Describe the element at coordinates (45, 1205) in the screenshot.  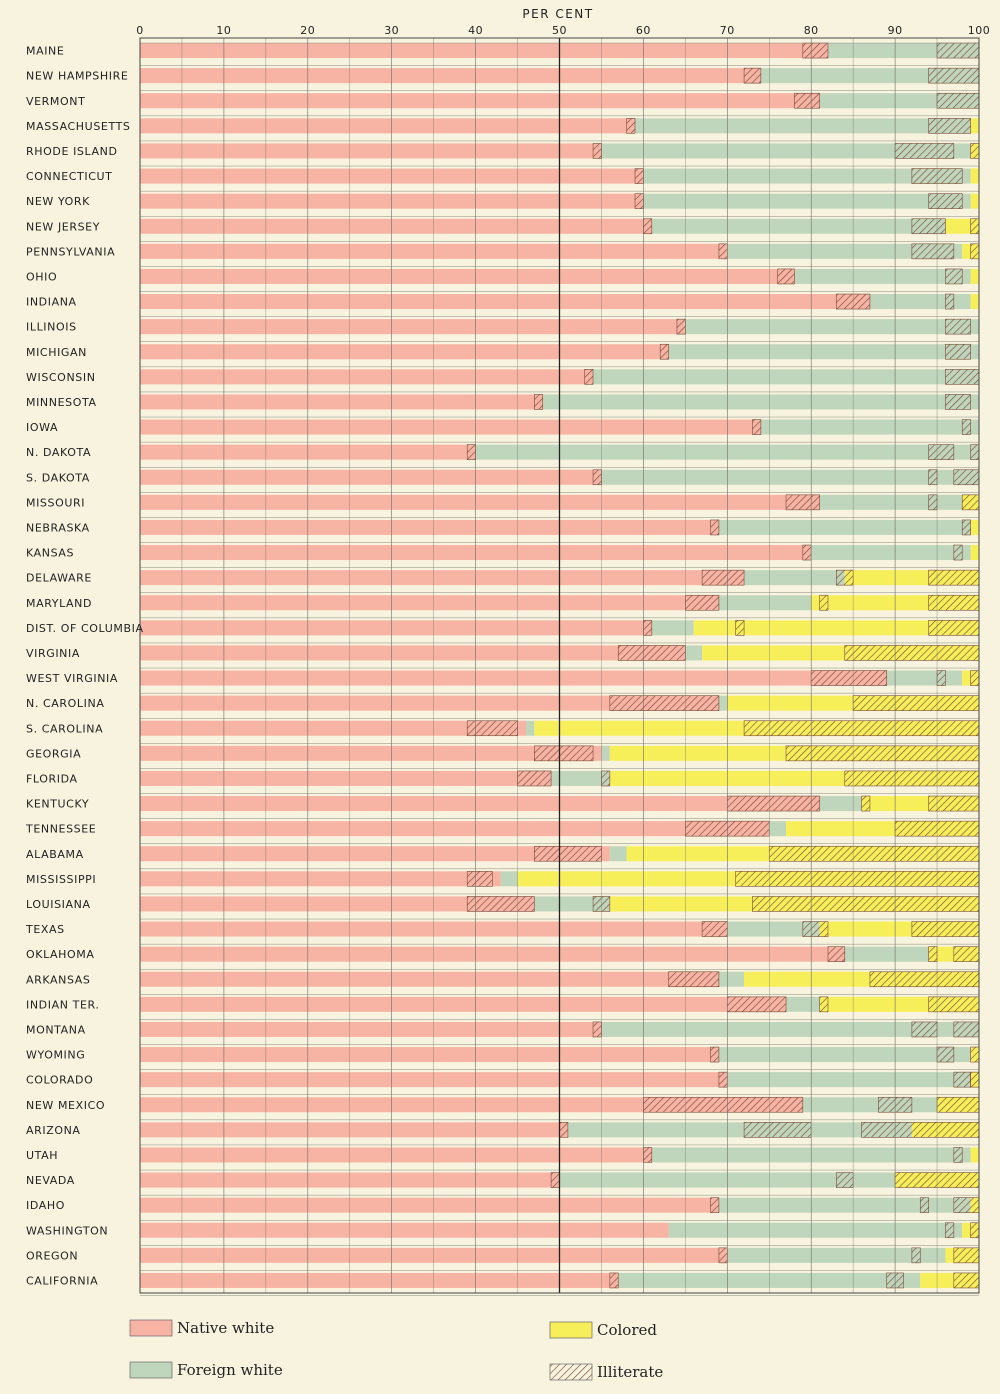
I see `state-label: IDAHO` at that location.